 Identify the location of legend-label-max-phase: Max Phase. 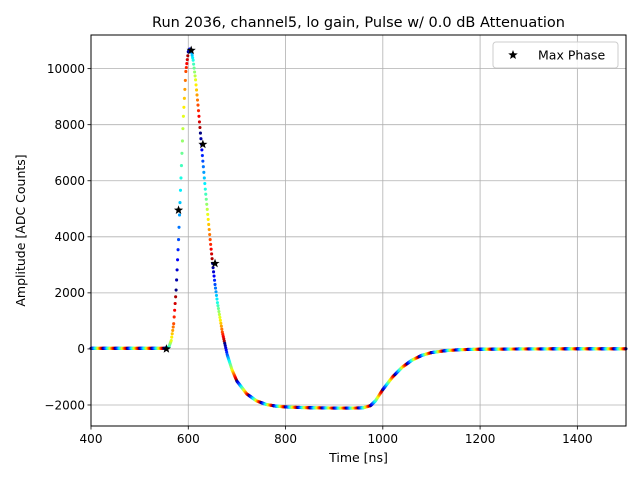
(571, 55).